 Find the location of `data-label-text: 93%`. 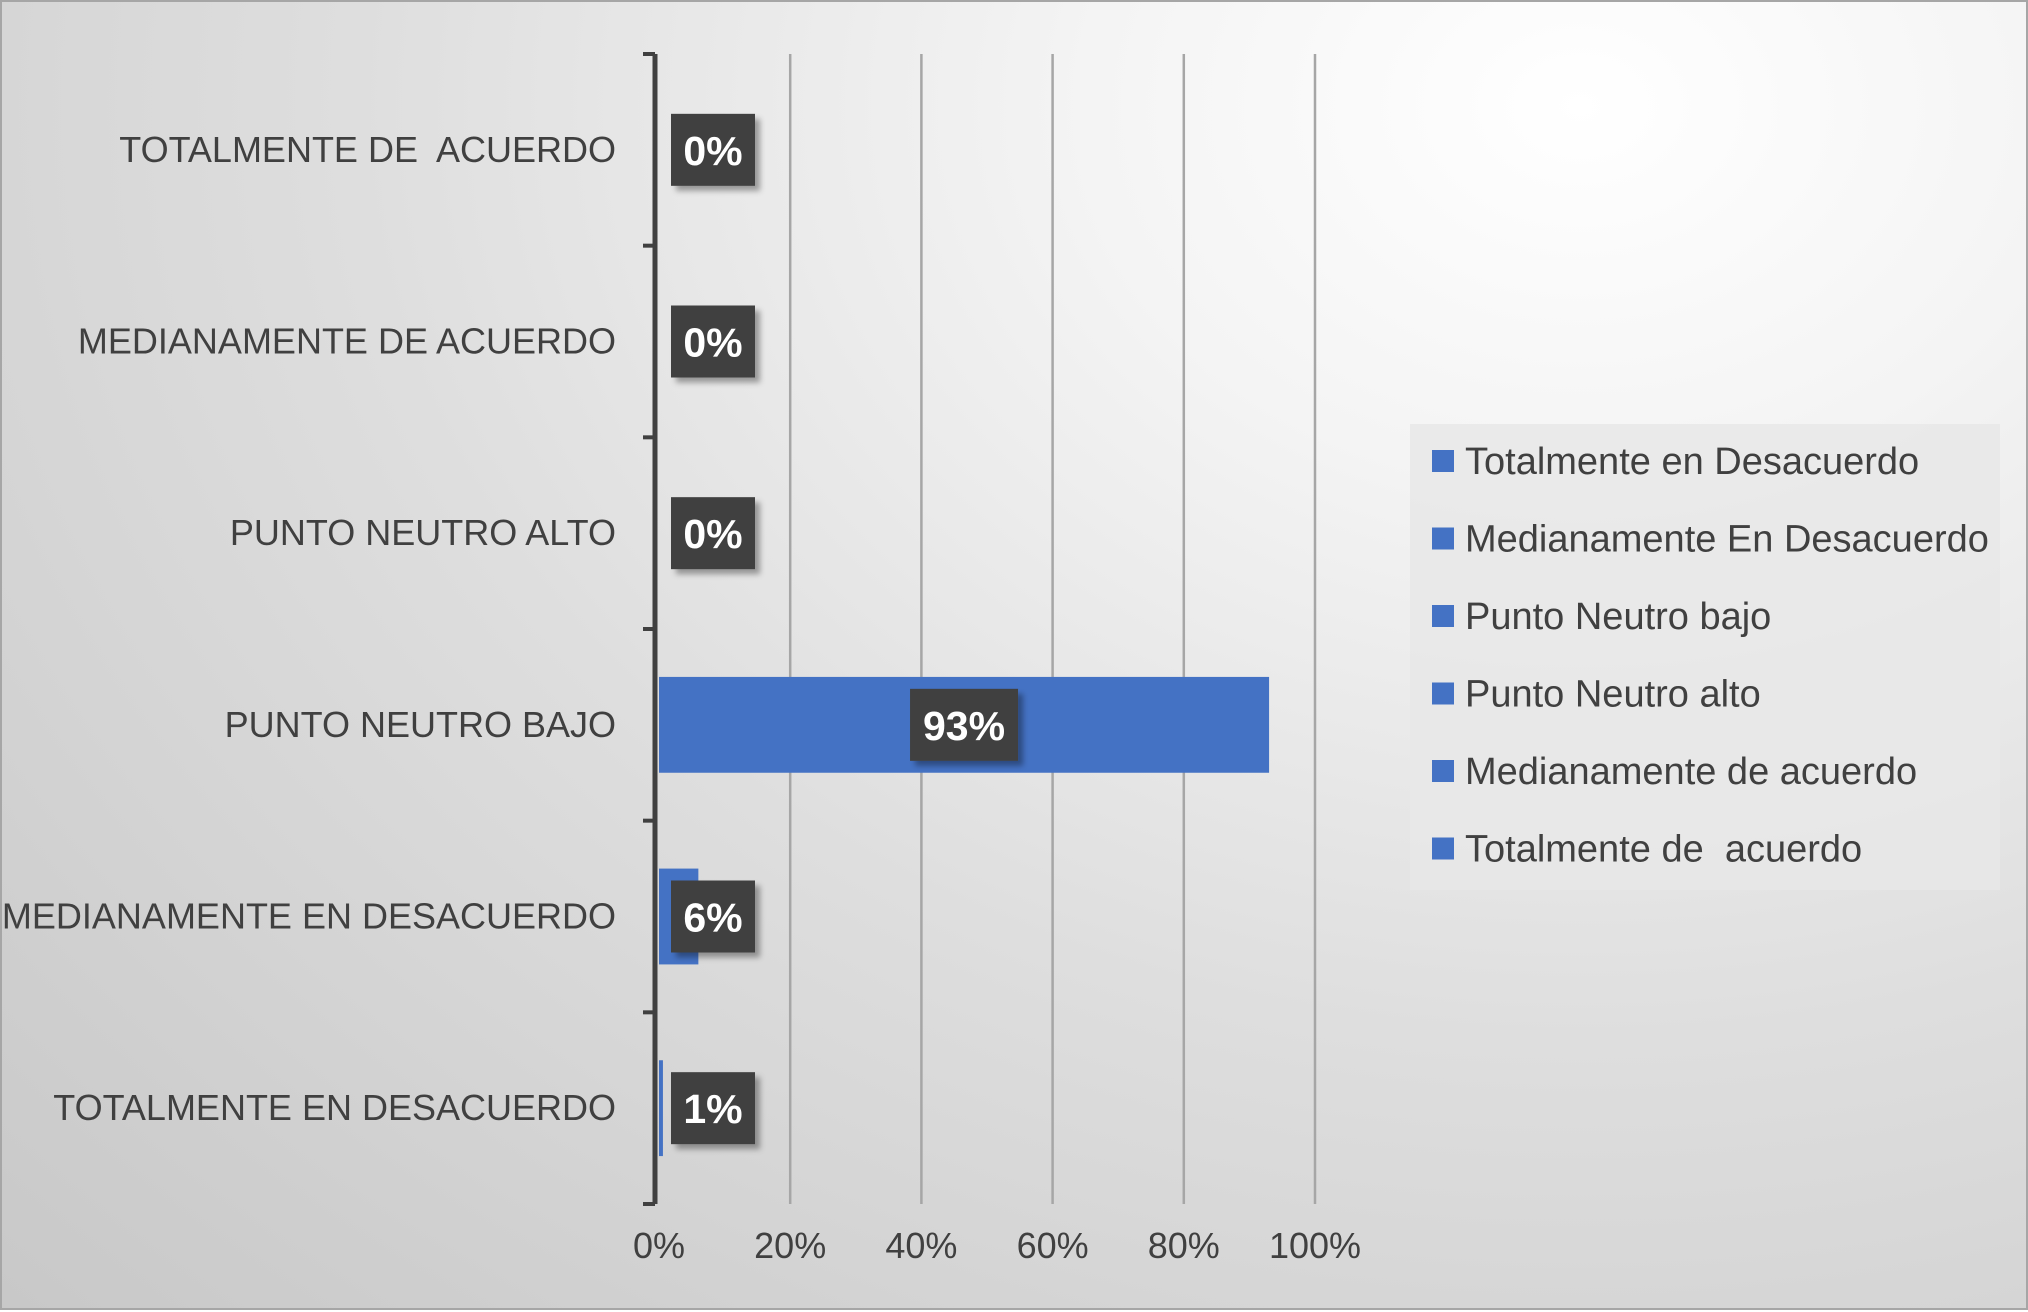

data-label-text: 93% is located at coordinates (964, 726).